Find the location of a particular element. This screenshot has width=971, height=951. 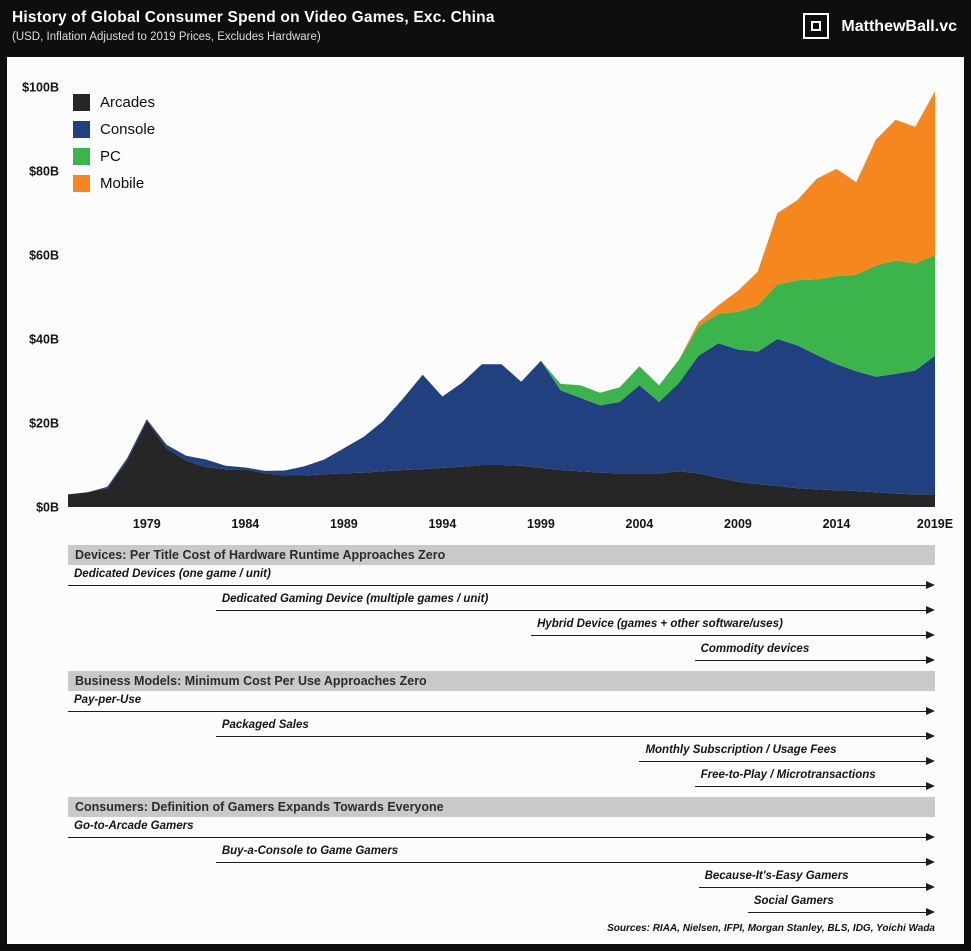

x-axis-tick-label: 1979 is located at coordinates (147, 524).